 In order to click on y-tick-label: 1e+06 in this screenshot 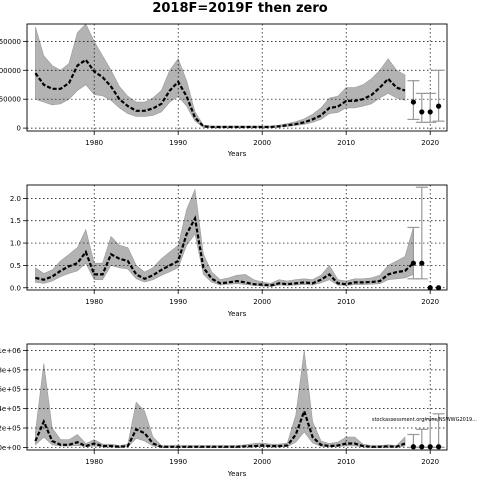, I will do `click(11, 351)`.